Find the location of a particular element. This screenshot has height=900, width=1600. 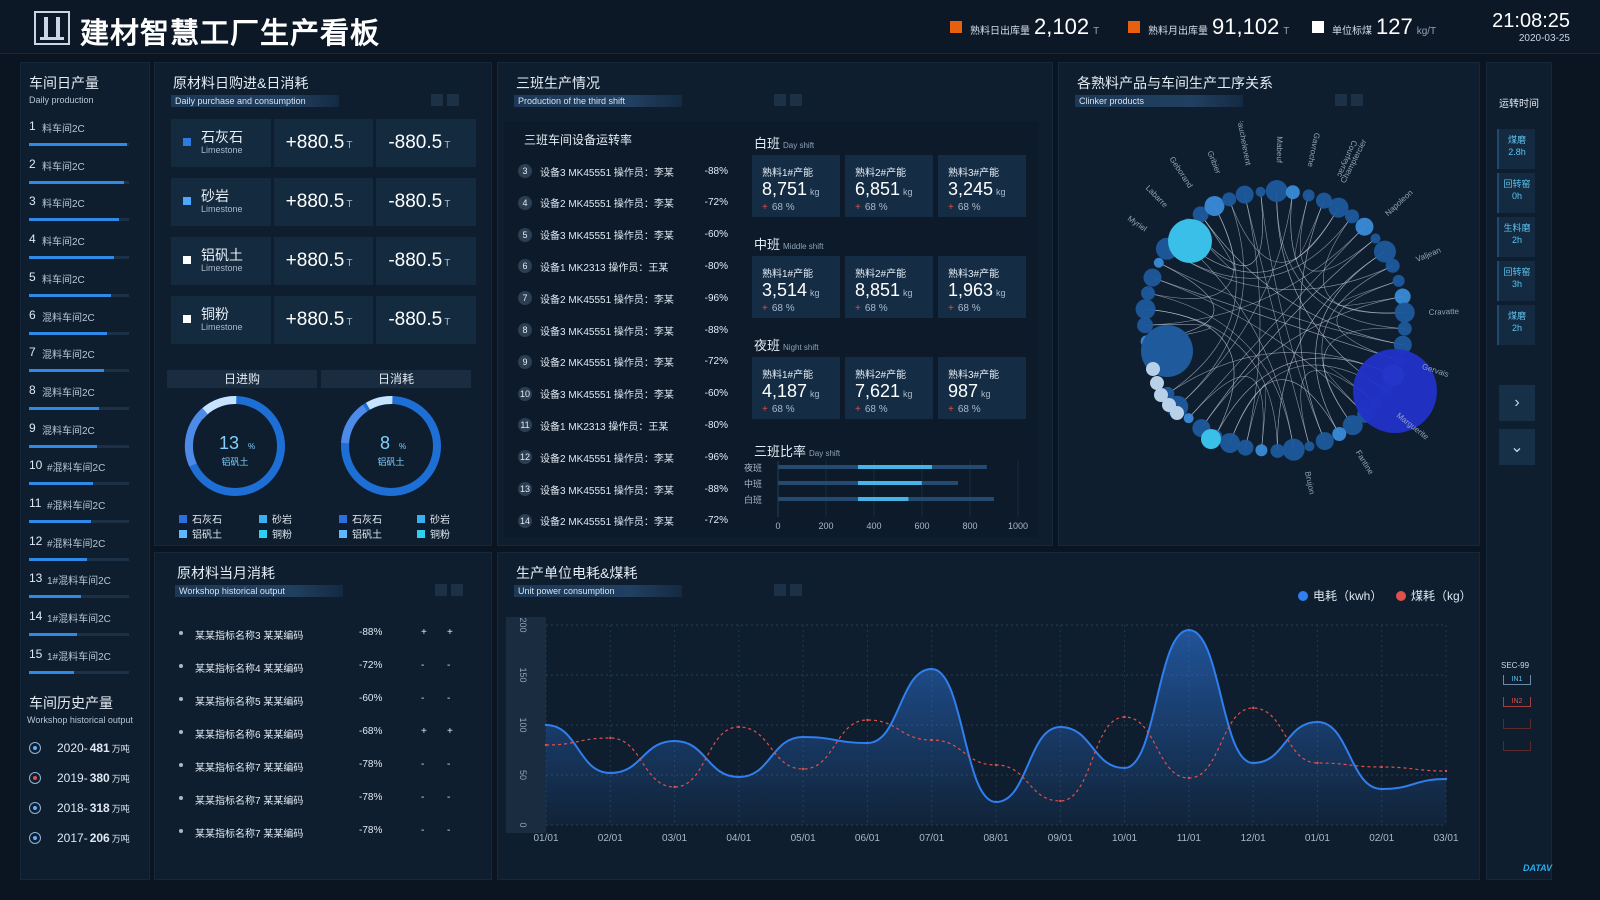

card-value: 8,851 is located at coordinates (878, 290).